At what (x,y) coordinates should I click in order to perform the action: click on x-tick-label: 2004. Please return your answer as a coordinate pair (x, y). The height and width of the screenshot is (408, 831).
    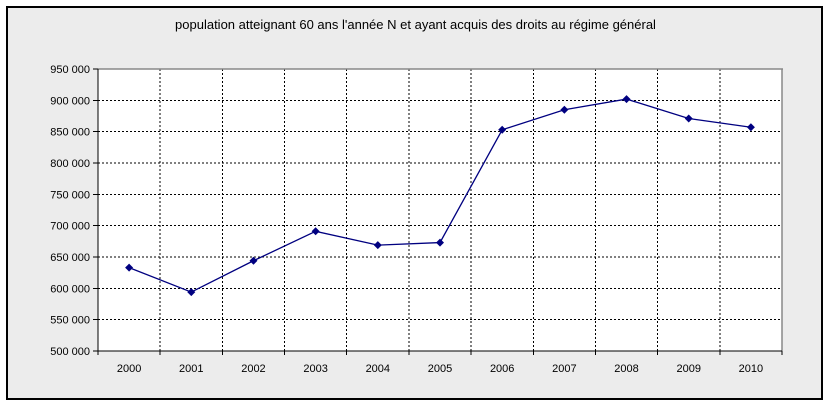
    Looking at the image, I should click on (378, 369).